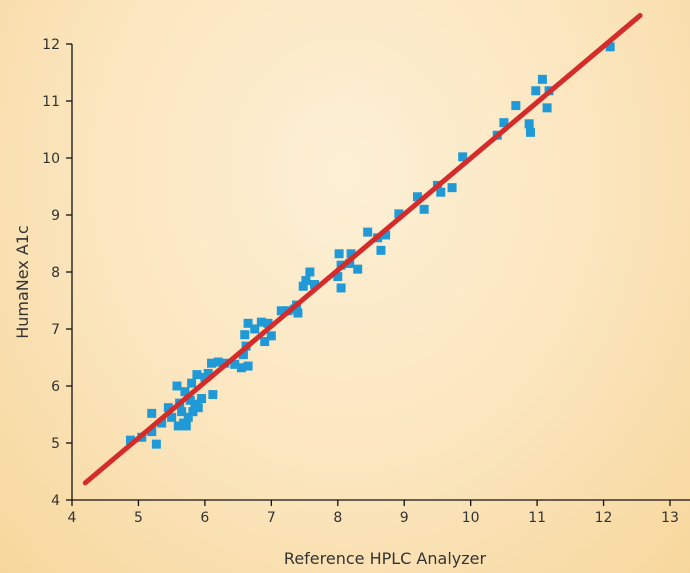  Describe the element at coordinates (471, 518) in the screenshot. I see `x-tick-label: 10` at that location.